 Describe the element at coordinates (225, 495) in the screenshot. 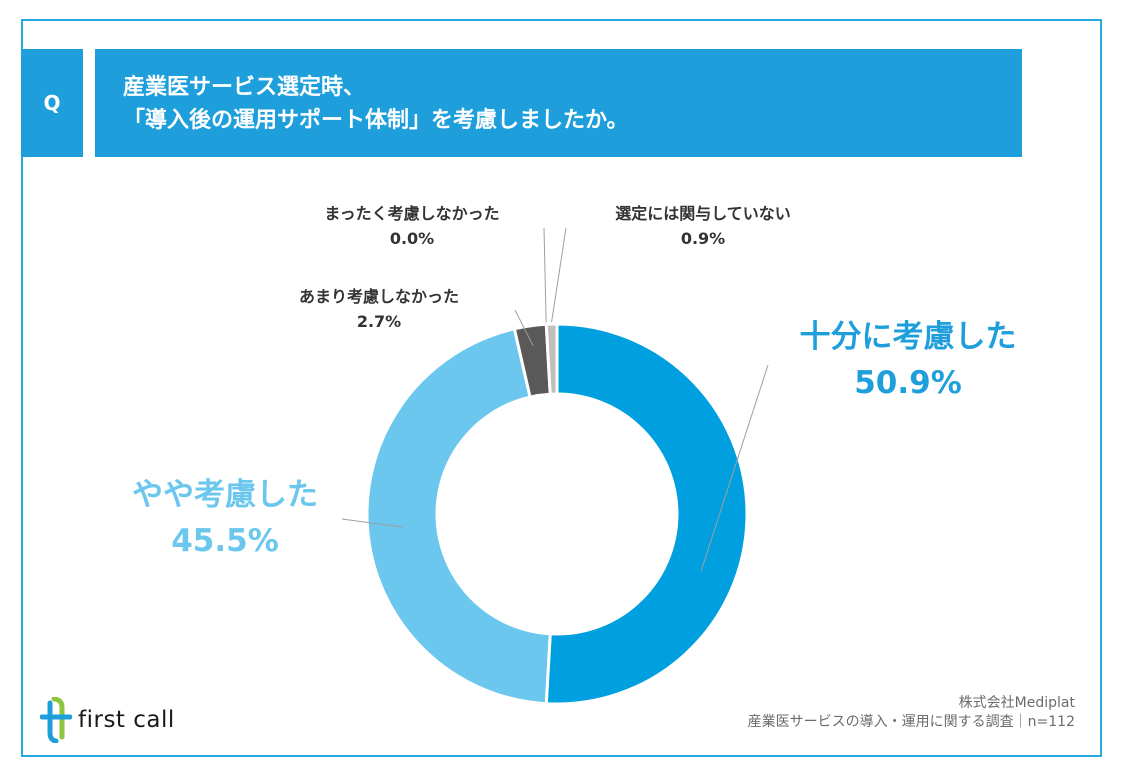

I see `slice-label-1: やや考慮した` at that location.